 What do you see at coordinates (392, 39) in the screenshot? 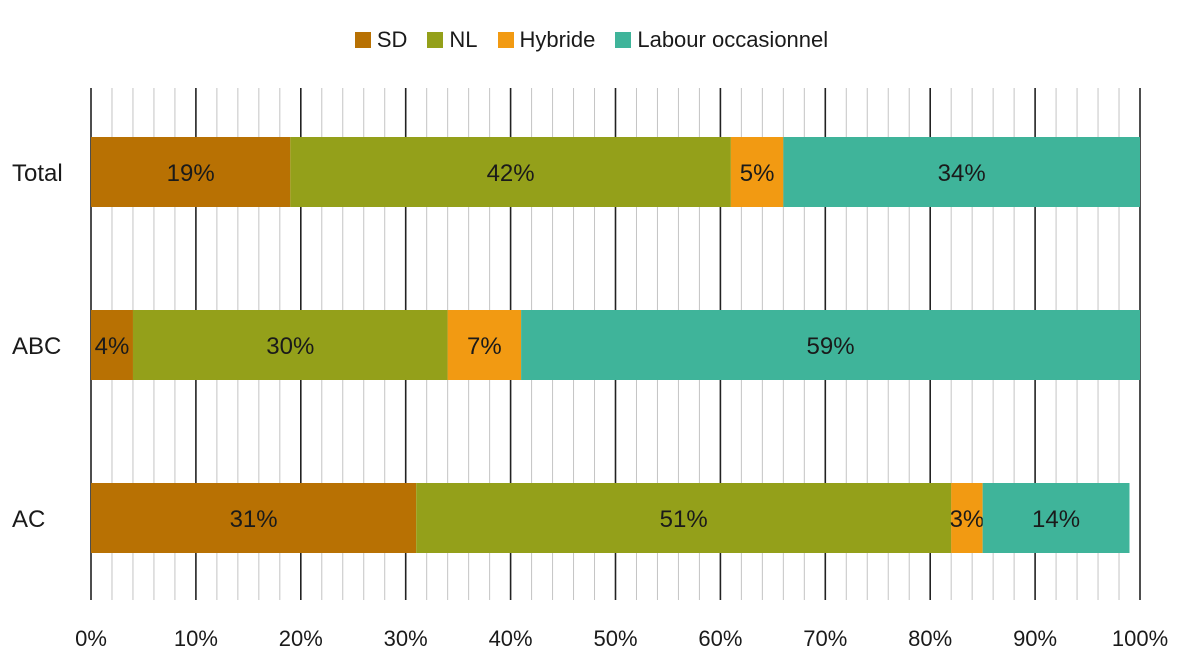
I see `legend-label: SD` at bounding box center [392, 39].